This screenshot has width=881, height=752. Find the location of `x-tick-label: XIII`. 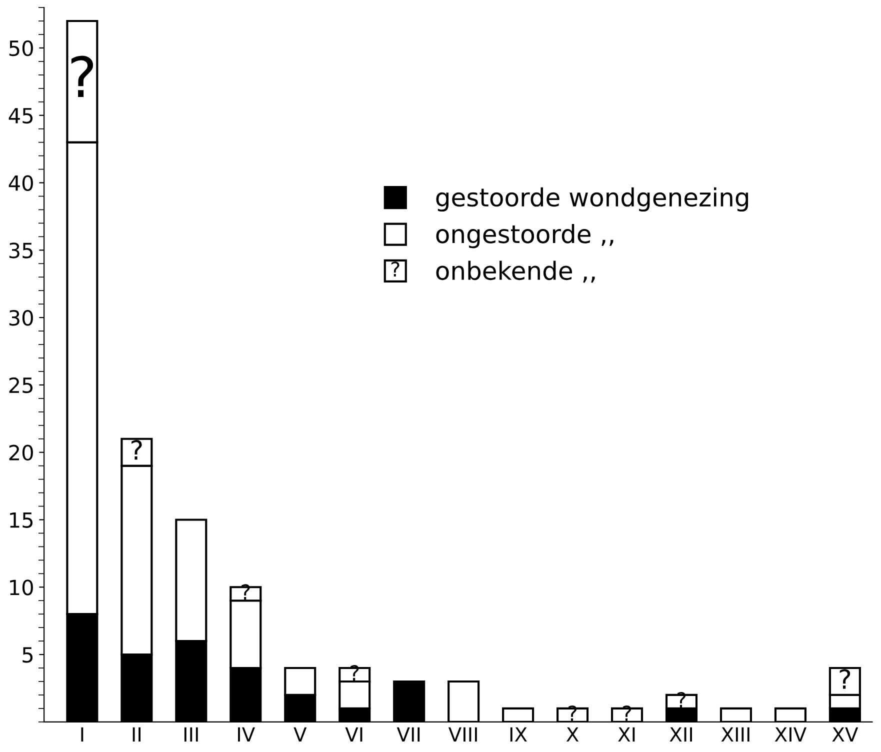

x-tick-label: XIII is located at coordinates (735, 734).